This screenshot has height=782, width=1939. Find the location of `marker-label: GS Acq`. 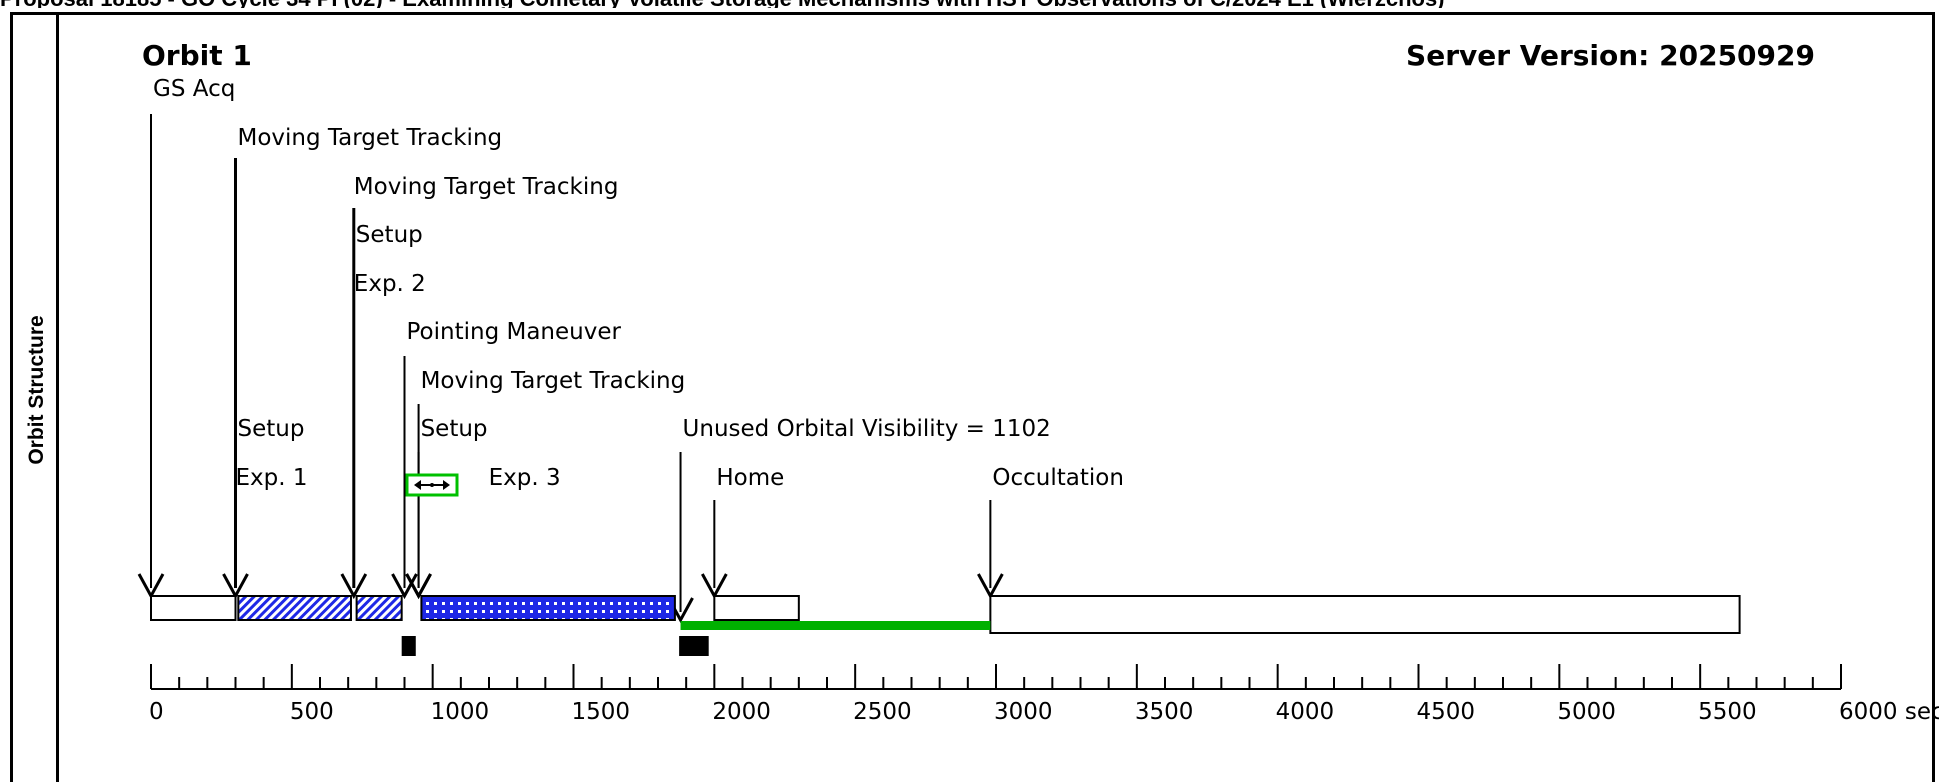

marker-label: GS Acq is located at coordinates (194, 89).